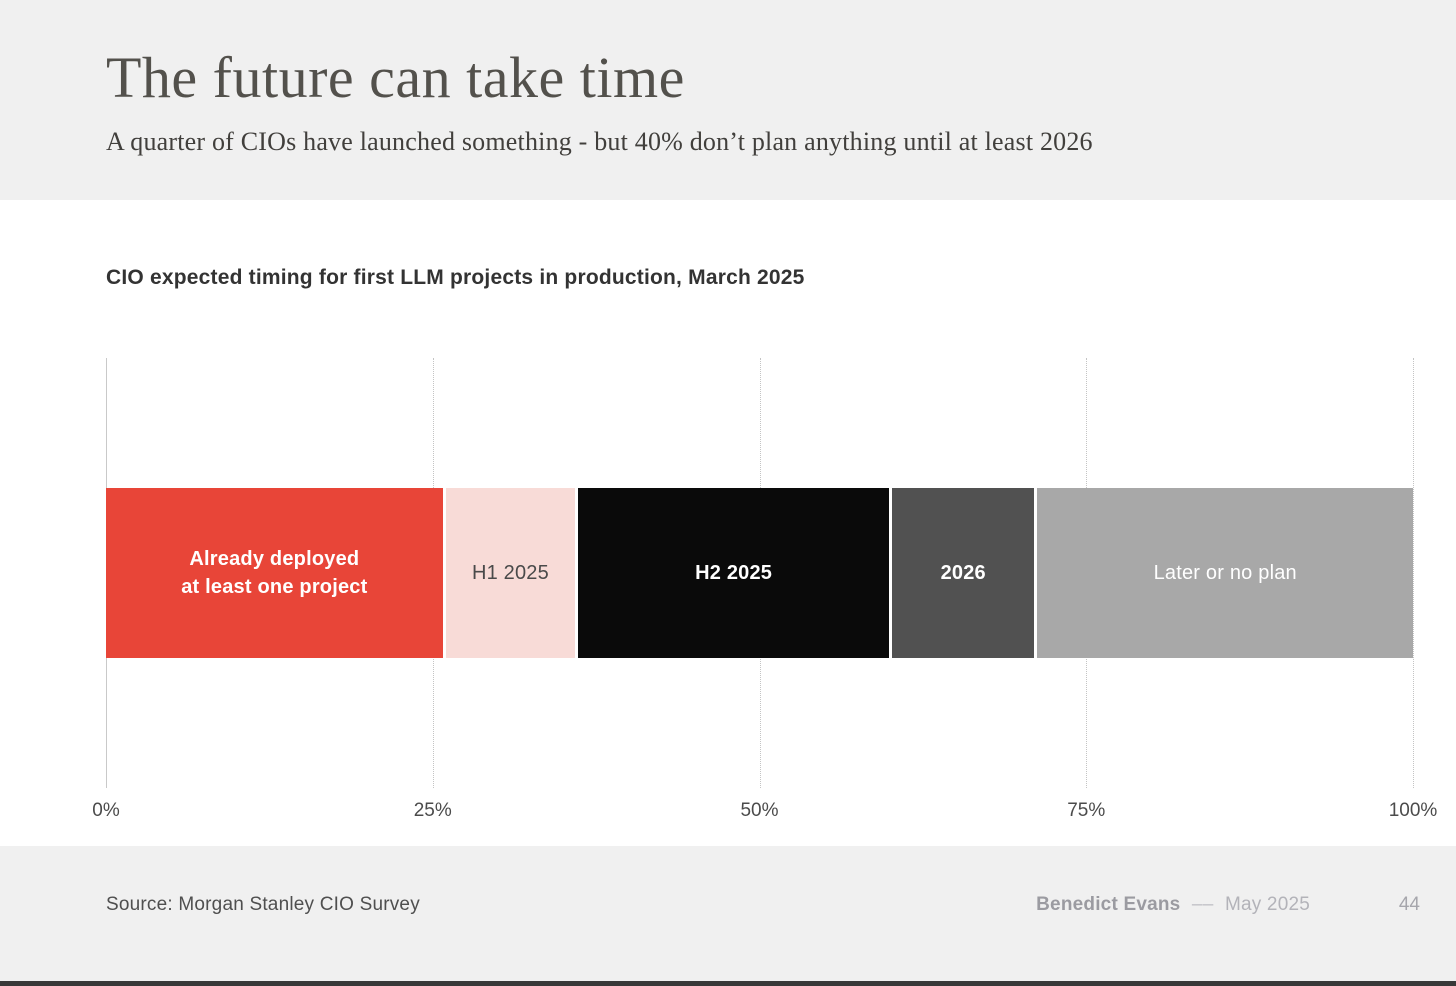 Image resolution: width=1456 pixels, height=986 pixels. I want to click on x-tick-100: 100%, so click(1413, 810).